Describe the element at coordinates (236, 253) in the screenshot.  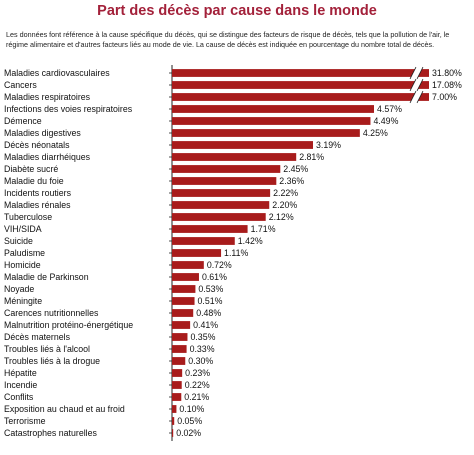
I see `value-label: 1.11%` at that location.